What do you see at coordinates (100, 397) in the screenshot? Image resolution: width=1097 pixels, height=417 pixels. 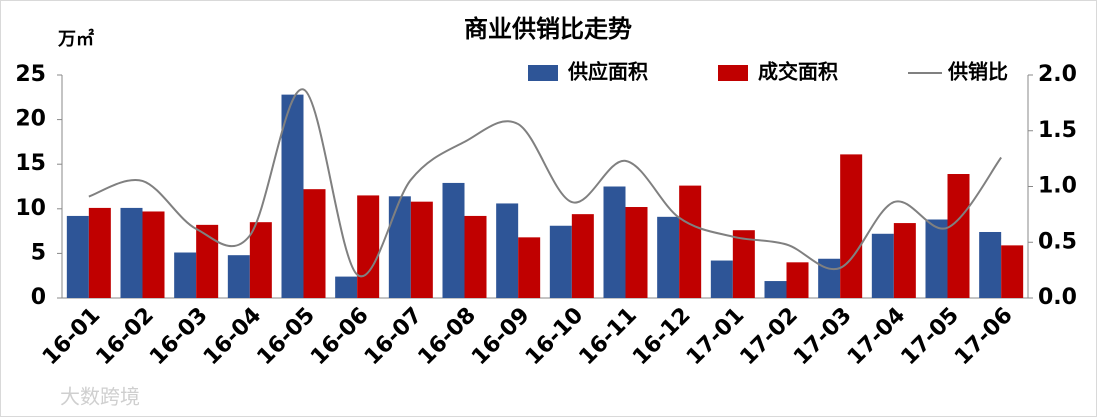 I see `watermark: 大数跨境` at bounding box center [100, 397].